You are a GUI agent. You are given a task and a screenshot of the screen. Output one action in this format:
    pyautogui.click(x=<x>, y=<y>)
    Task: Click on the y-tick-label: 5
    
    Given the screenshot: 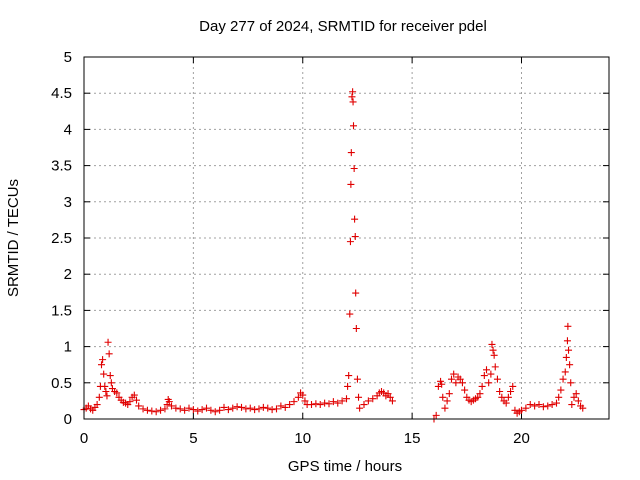 What is the action you would take?
    pyautogui.click(x=68, y=57)
    